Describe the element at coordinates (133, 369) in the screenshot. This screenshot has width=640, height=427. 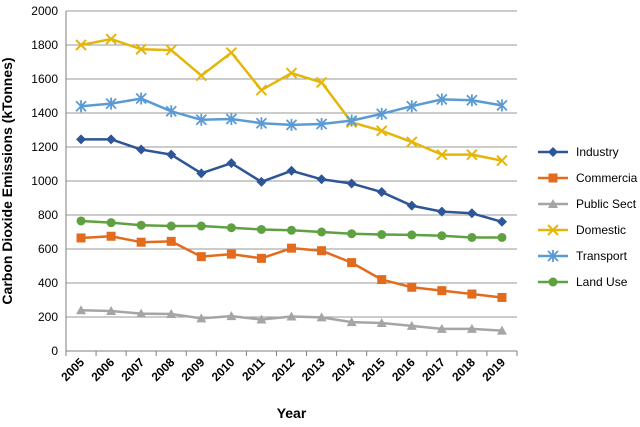
I see `x-tick-label: 2007` at that location.